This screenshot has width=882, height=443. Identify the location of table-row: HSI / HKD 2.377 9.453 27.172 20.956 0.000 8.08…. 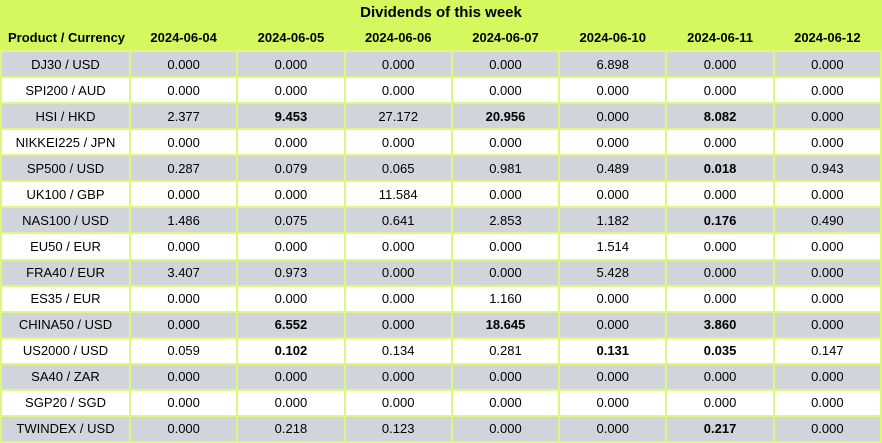
(441, 116).